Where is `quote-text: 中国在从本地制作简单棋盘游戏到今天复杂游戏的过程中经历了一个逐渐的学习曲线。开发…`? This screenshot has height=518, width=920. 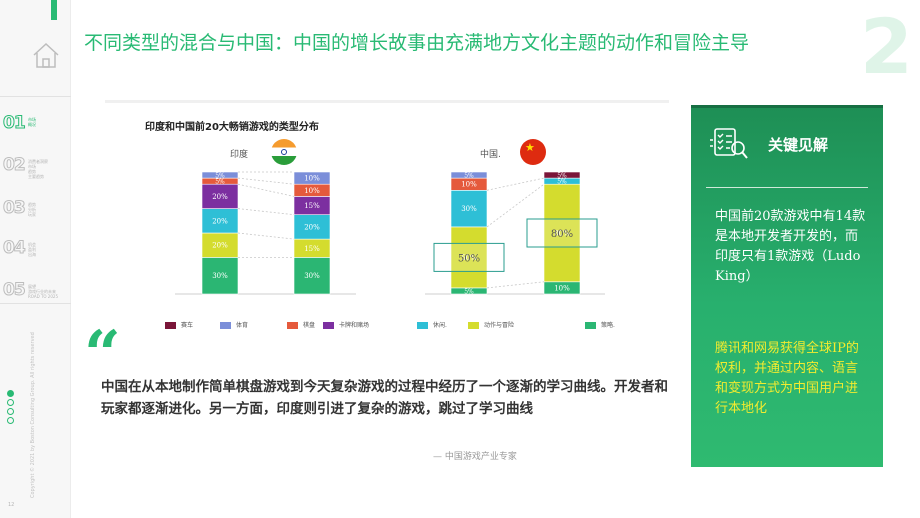 quote-text: 中国在从本地制作简单棋盘游戏到今天复杂游戏的过程中经历了一个逐渐的学习曲线。开发… is located at coordinates (384, 398).